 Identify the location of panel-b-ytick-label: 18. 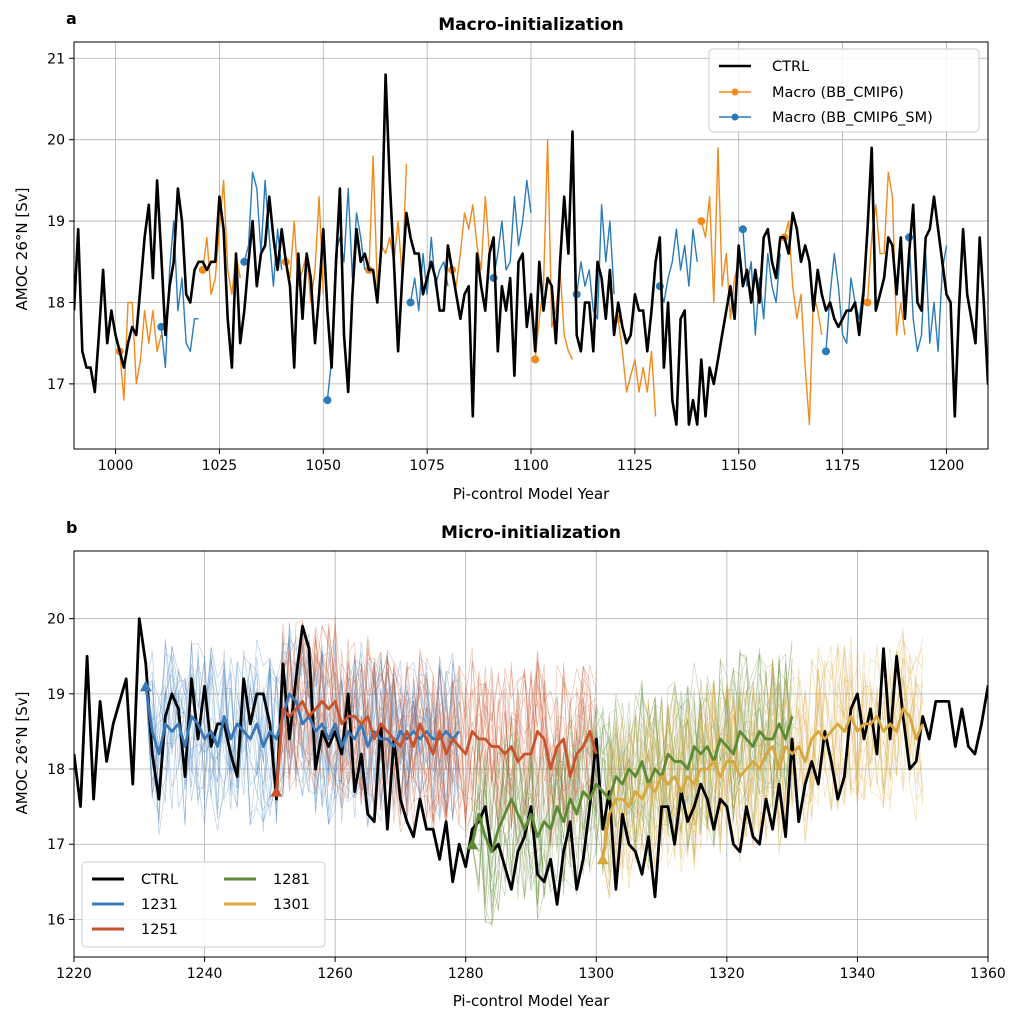
(56, 770).